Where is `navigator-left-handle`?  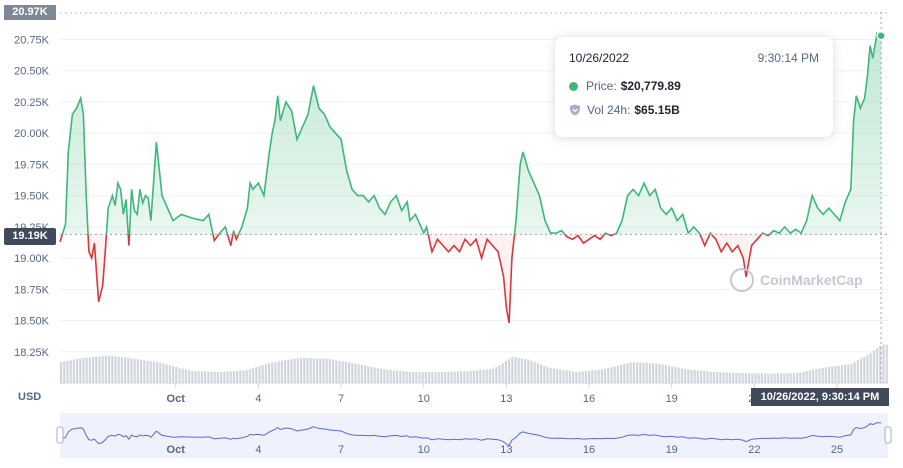 navigator-left-handle is located at coordinates (60, 435).